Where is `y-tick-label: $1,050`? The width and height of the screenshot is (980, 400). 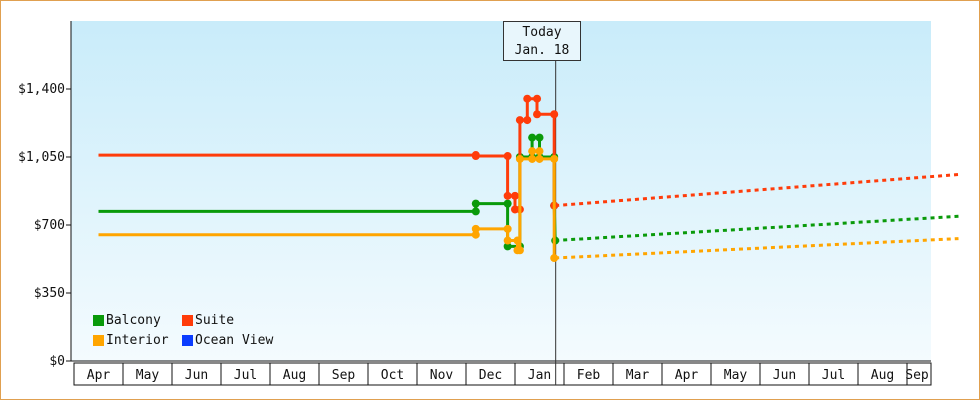 y-tick-label: $1,050 is located at coordinates (41, 157).